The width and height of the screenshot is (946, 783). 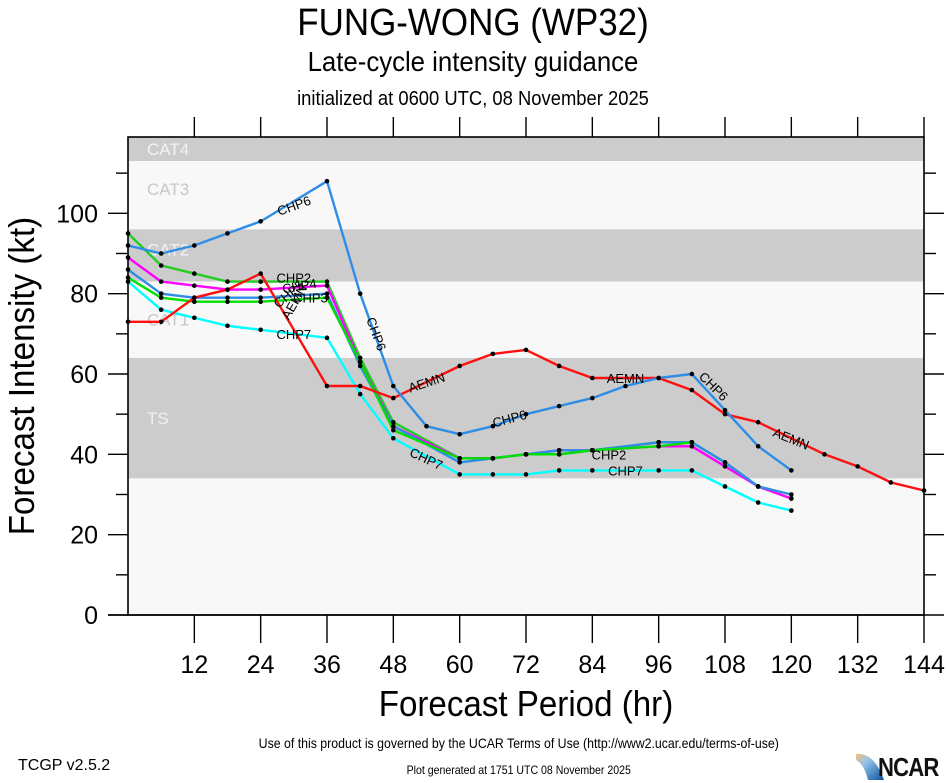 I want to click on band-cat2, so click(x=526, y=255).